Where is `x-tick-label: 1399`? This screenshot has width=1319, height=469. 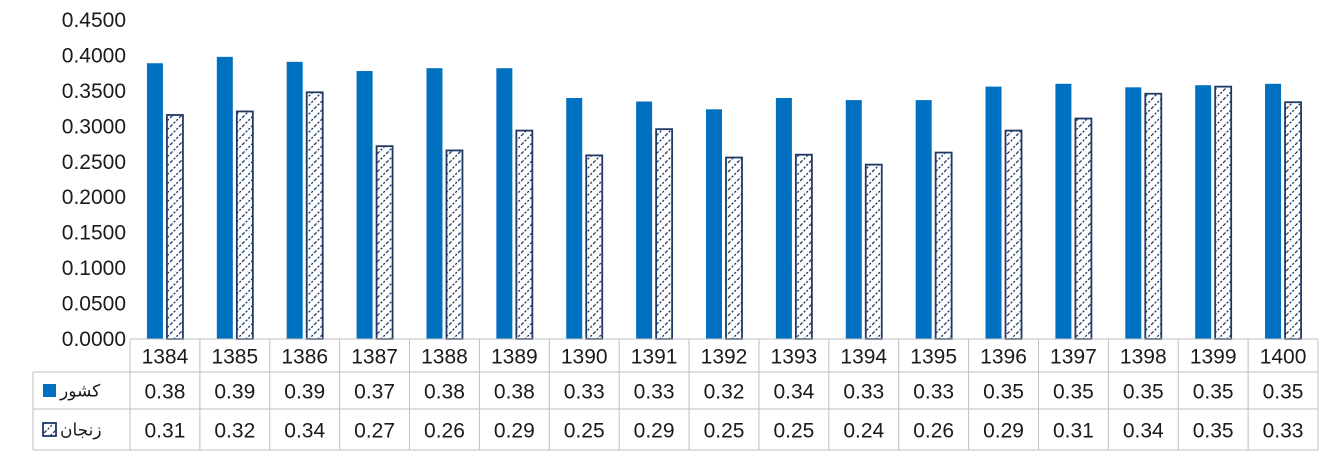 x-tick-label: 1399 is located at coordinates (1213, 357).